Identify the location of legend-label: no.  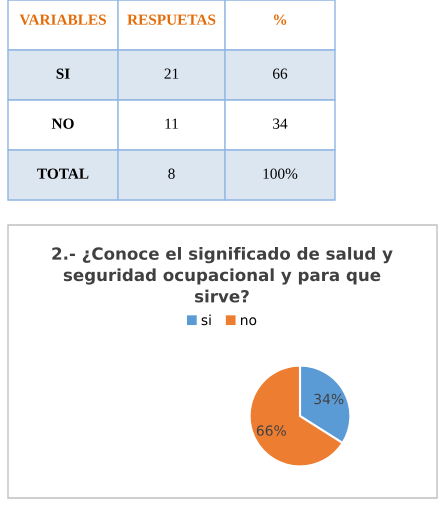
(248, 321).